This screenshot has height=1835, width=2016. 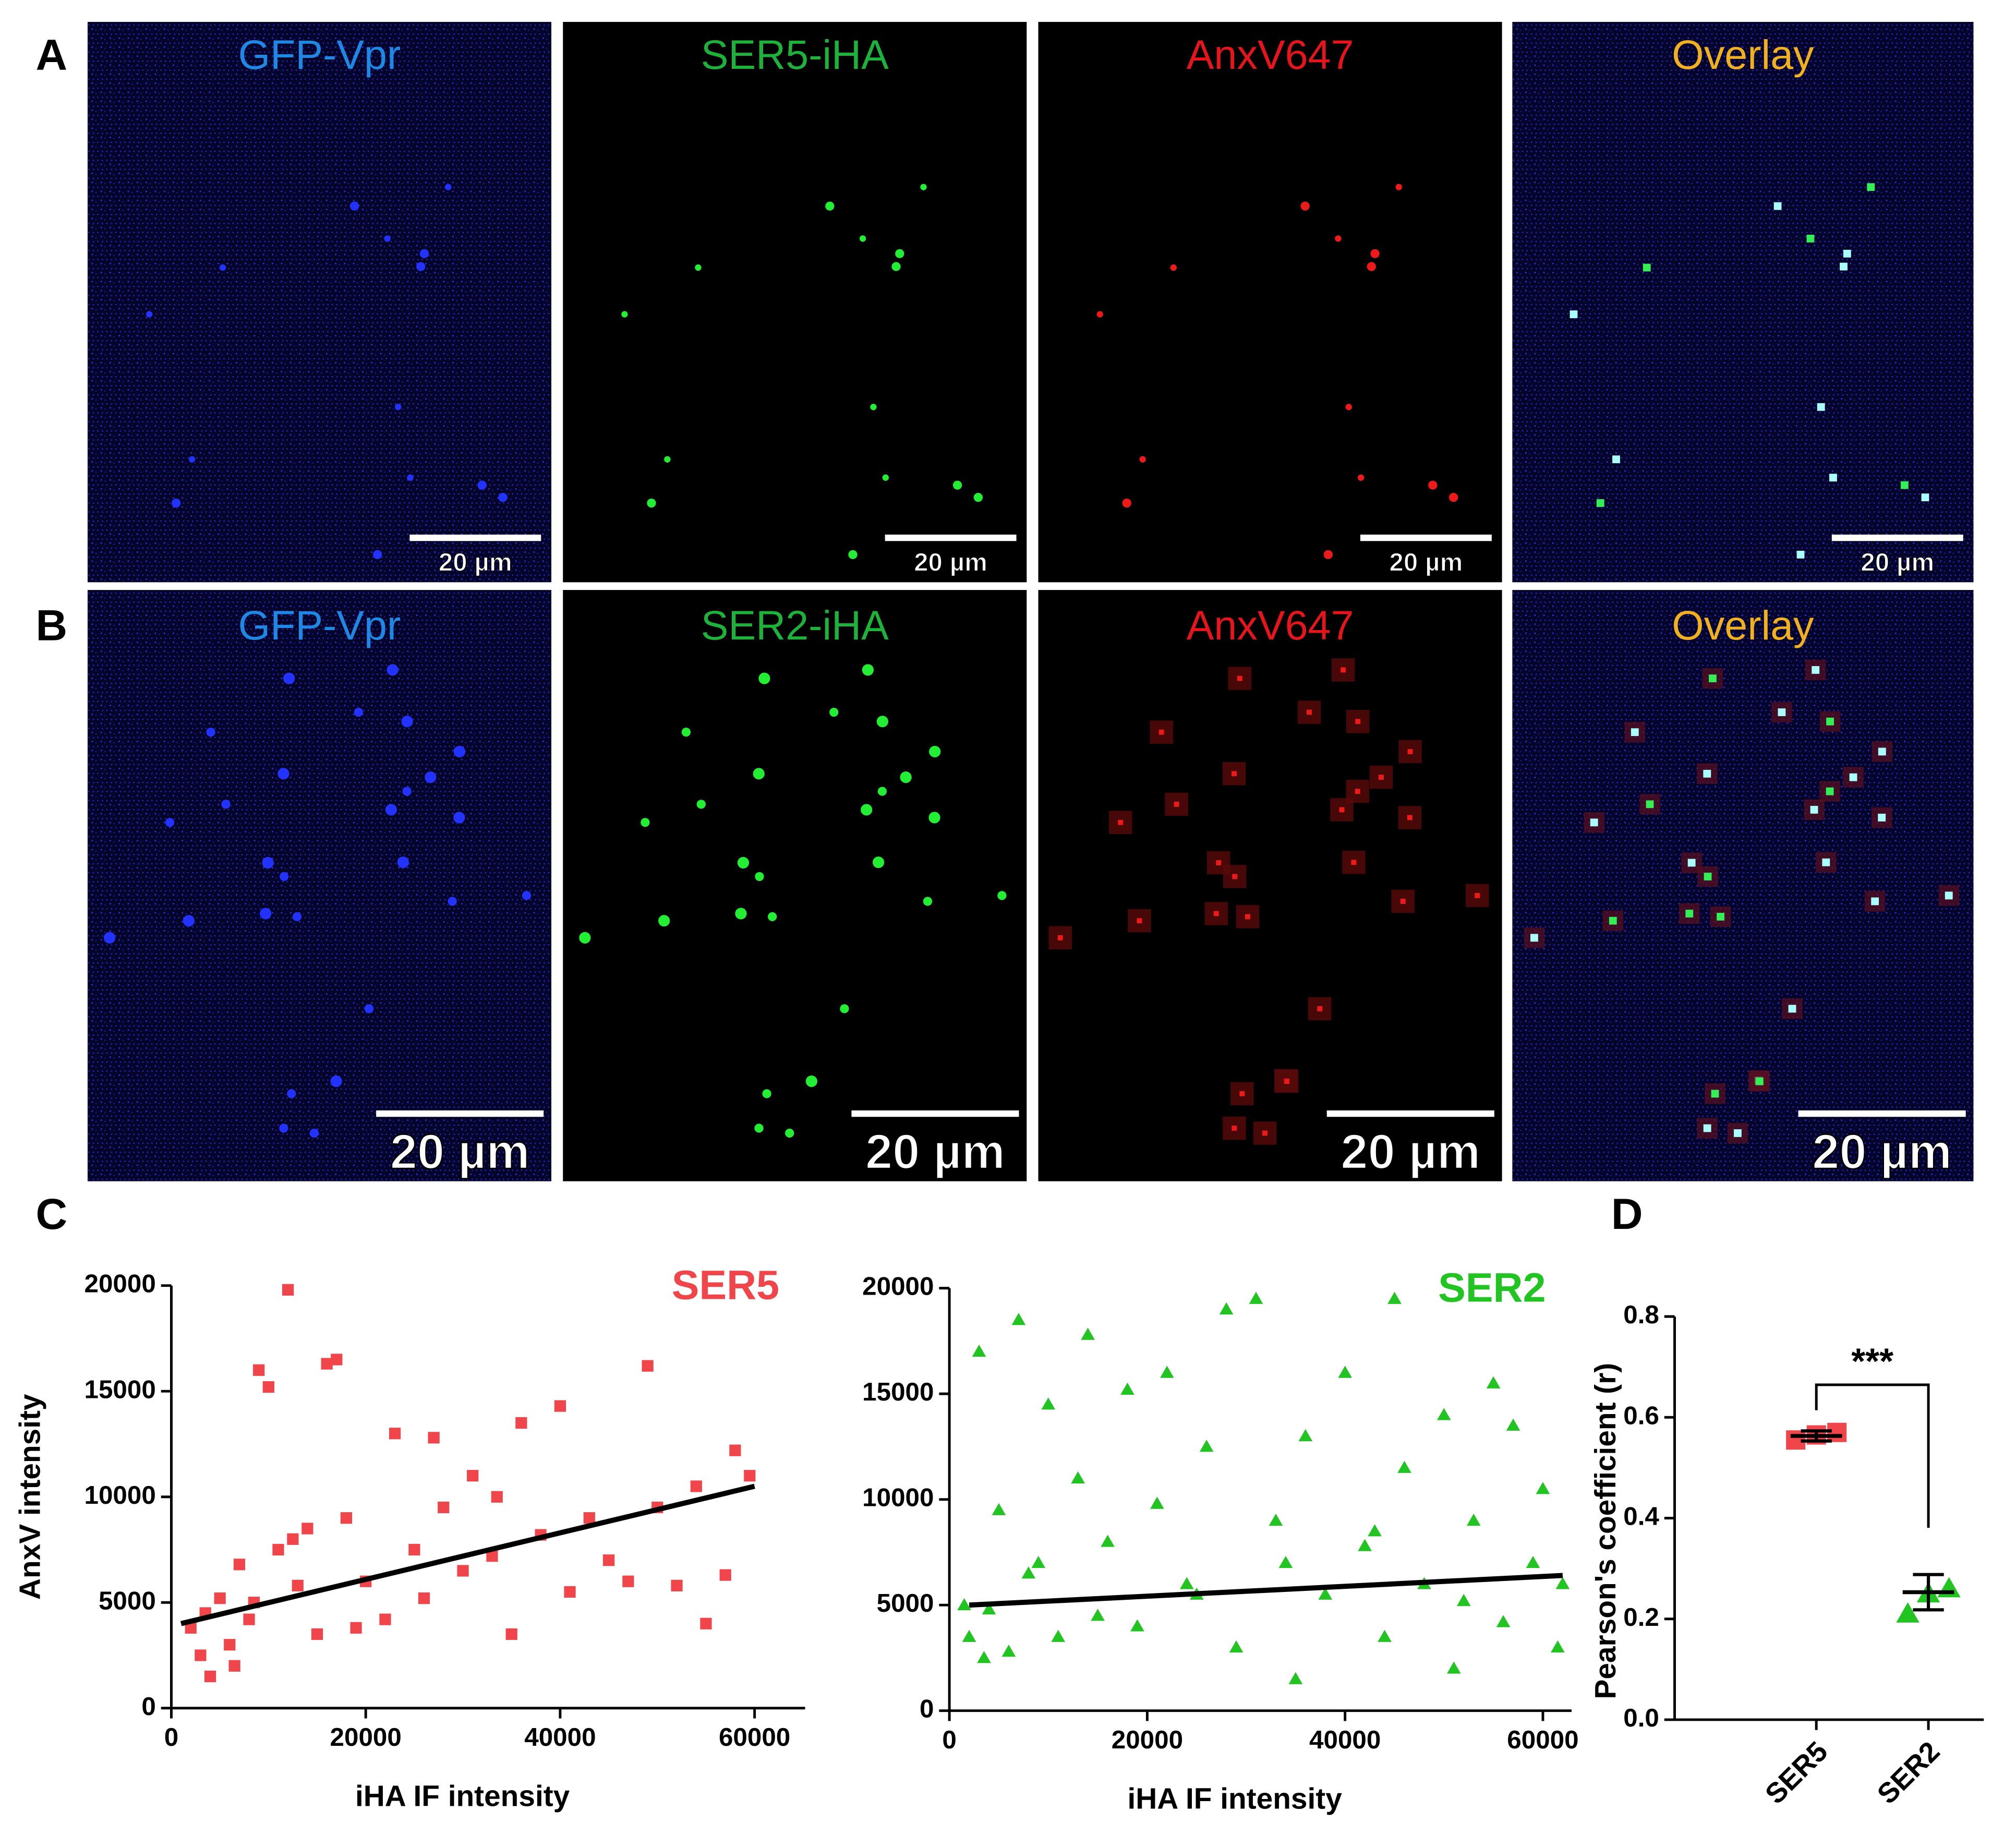 I want to click on x-axis-label: iHA IF intensity, so click(x=1235, y=1799).